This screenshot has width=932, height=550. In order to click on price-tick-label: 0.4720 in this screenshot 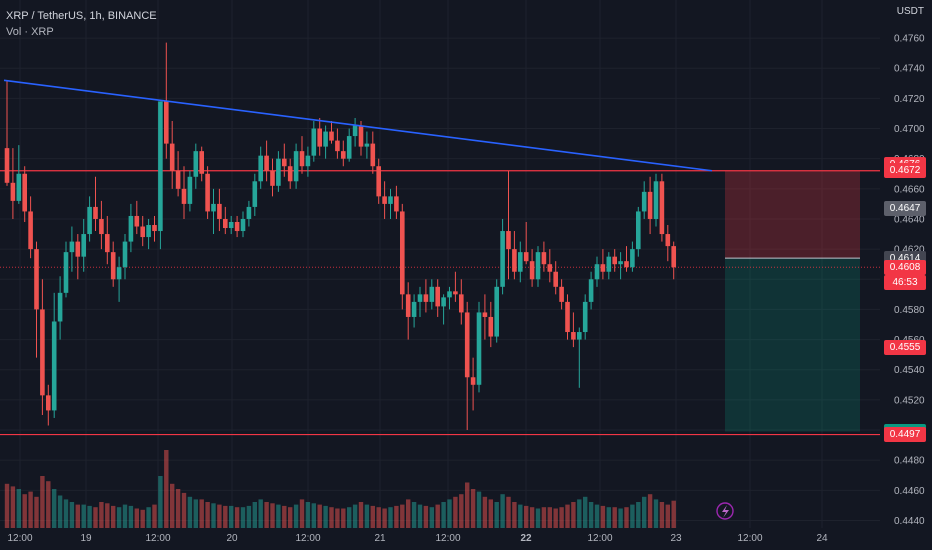, I will do `click(909, 99)`.